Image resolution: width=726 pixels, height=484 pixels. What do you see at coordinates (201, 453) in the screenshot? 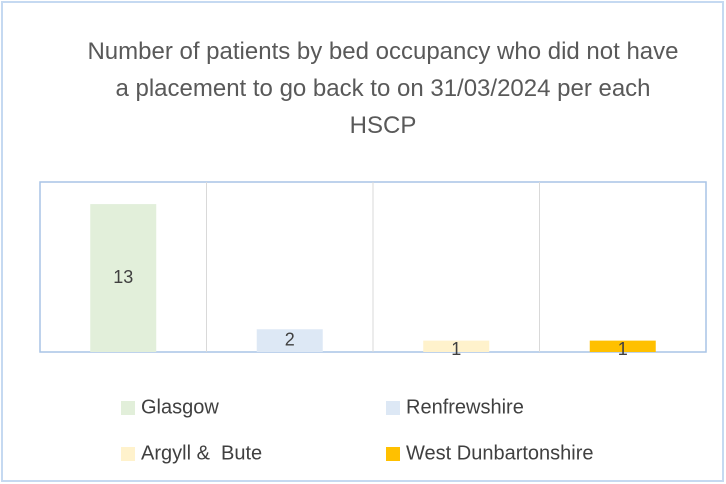
I see `legend-label: Argyll & Bute` at bounding box center [201, 453].